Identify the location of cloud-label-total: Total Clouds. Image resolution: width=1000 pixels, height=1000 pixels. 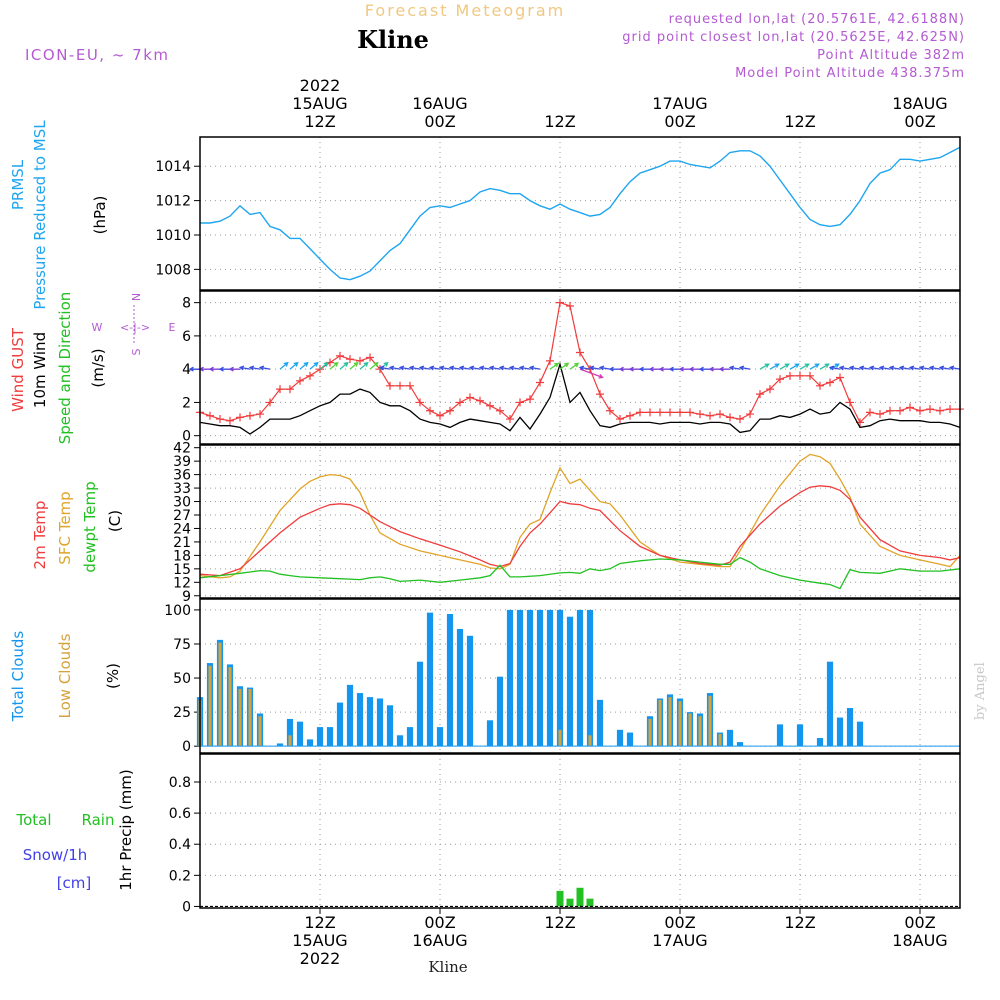
(18, 677).